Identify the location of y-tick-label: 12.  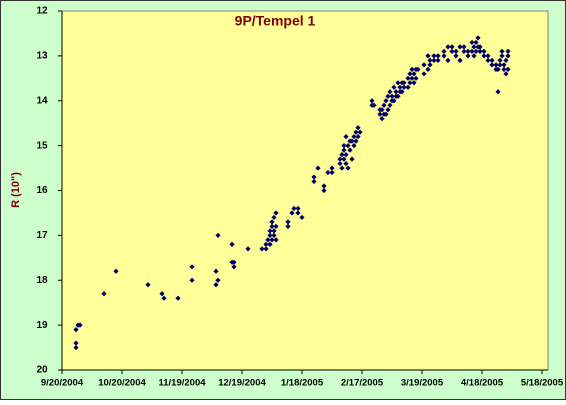
(42, 11).